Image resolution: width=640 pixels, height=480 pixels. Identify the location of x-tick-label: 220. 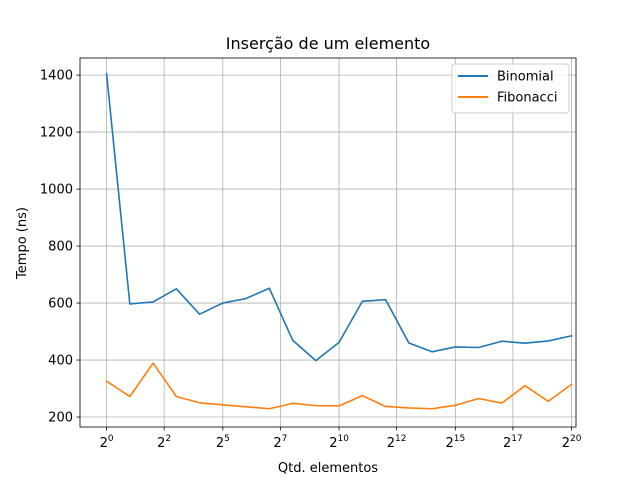
(572, 442).